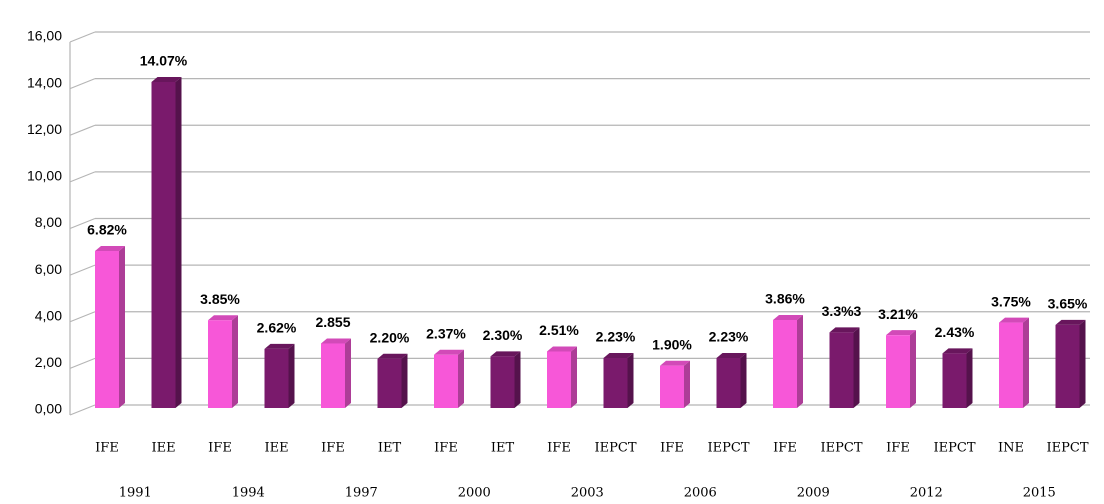 This screenshot has height=504, width=1104. What do you see at coordinates (390, 337) in the screenshot?
I see `value-label: 2.20%` at bounding box center [390, 337].